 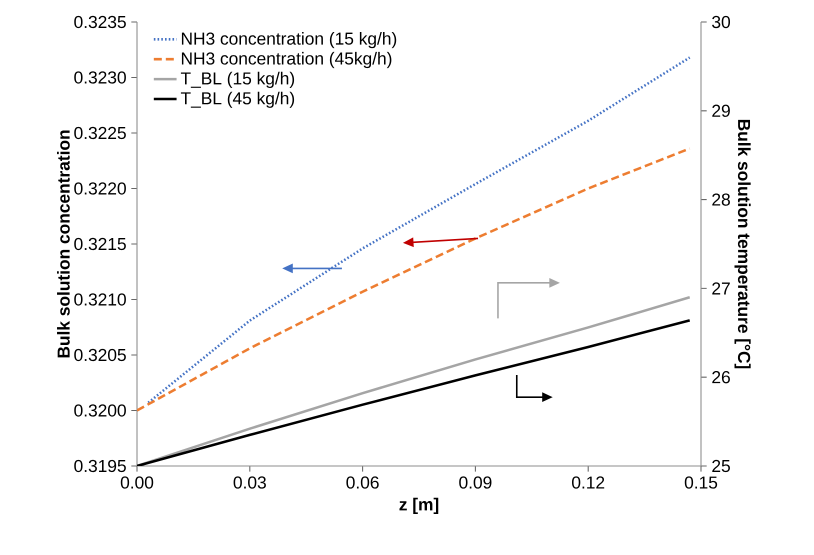 What do you see at coordinates (721, 288) in the screenshot?
I see `y2-tick-label: 27` at bounding box center [721, 288].